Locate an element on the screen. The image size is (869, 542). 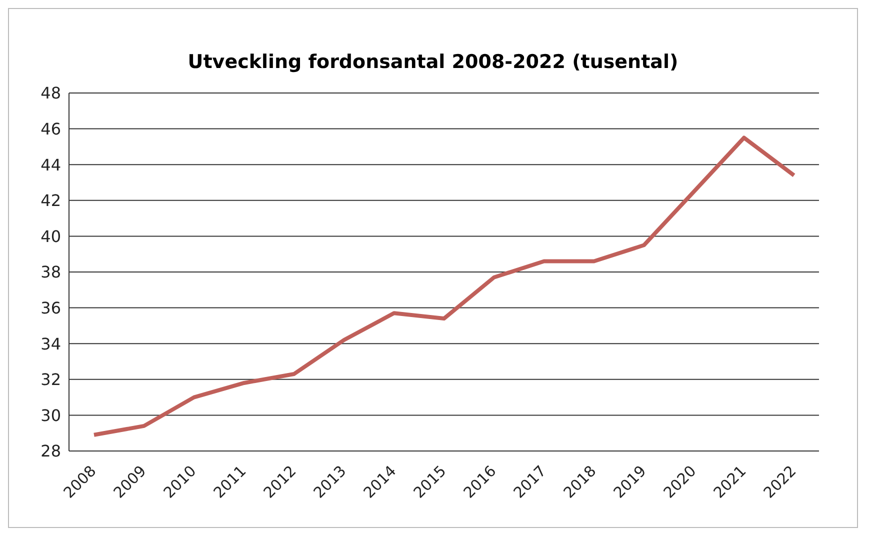
y-tick-label: 48 is located at coordinates (50, 93).